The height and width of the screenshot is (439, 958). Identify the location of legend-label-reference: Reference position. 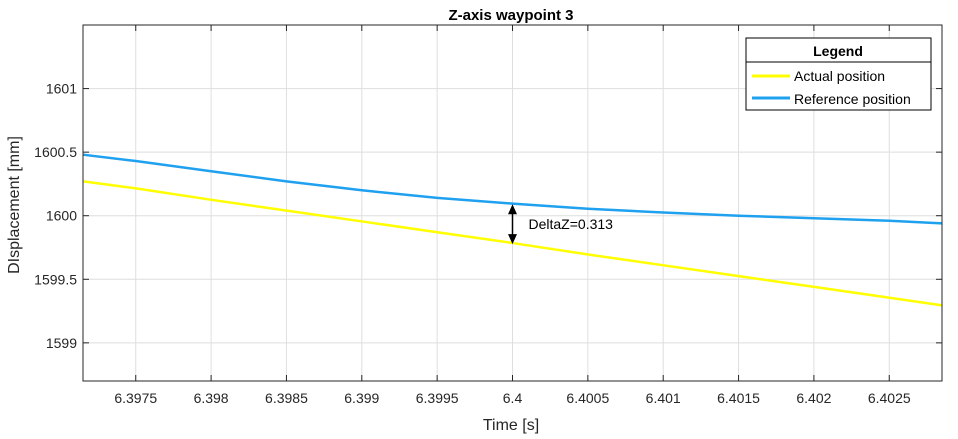
(852, 99).